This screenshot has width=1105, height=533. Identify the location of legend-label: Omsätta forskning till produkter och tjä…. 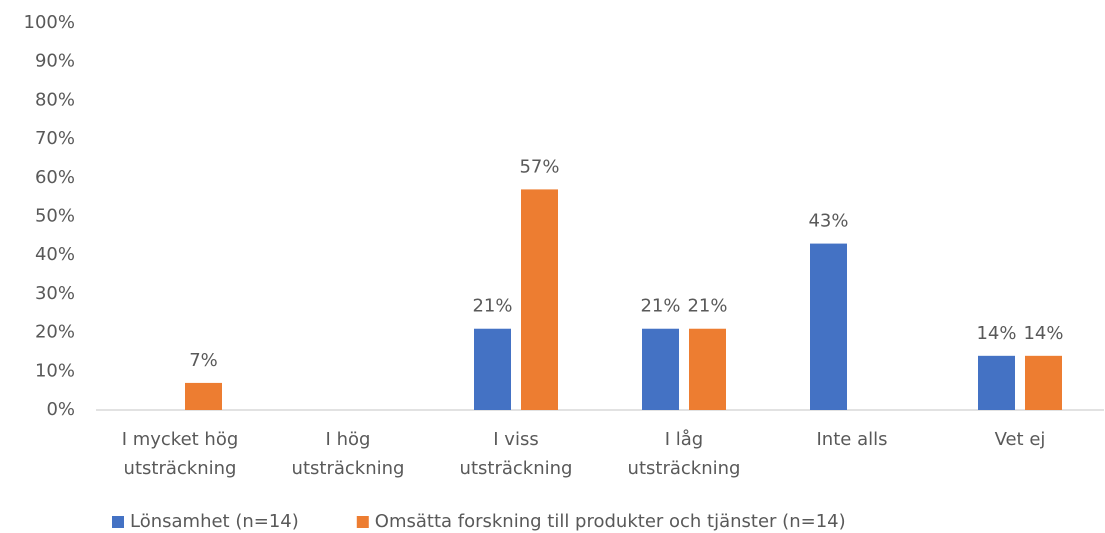
(610, 521).